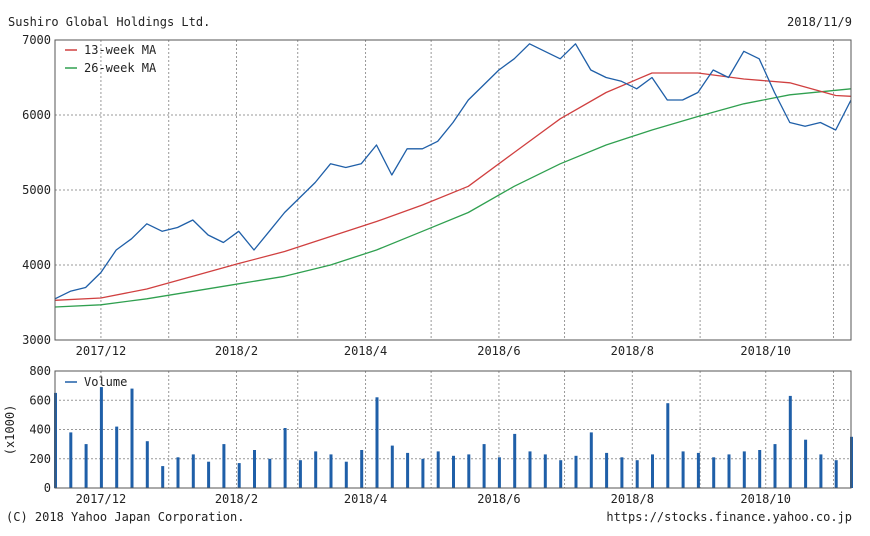 The image size is (870, 536). Describe the element at coordinates (40, 400) in the screenshot. I see `y-tick-label: 600` at that location.